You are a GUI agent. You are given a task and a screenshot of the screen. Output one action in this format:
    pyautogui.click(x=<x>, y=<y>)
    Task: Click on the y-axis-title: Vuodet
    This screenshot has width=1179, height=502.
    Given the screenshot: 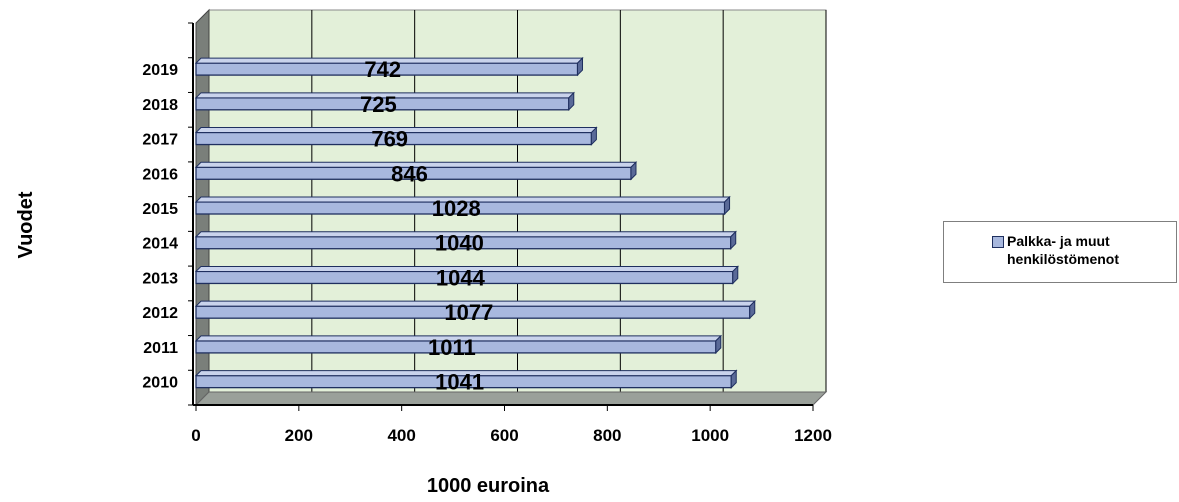 What is the action you would take?
    pyautogui.click(x=26, y=224)
    